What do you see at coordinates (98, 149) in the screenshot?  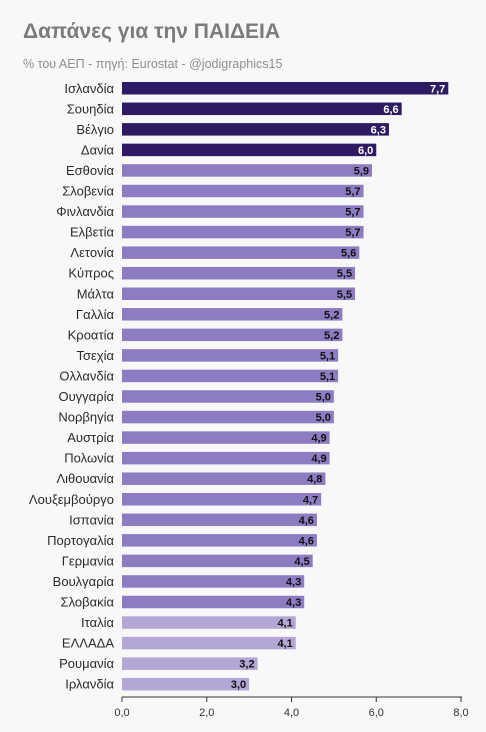 I see `category-label: Δανία` at bounding box center [98, 149].